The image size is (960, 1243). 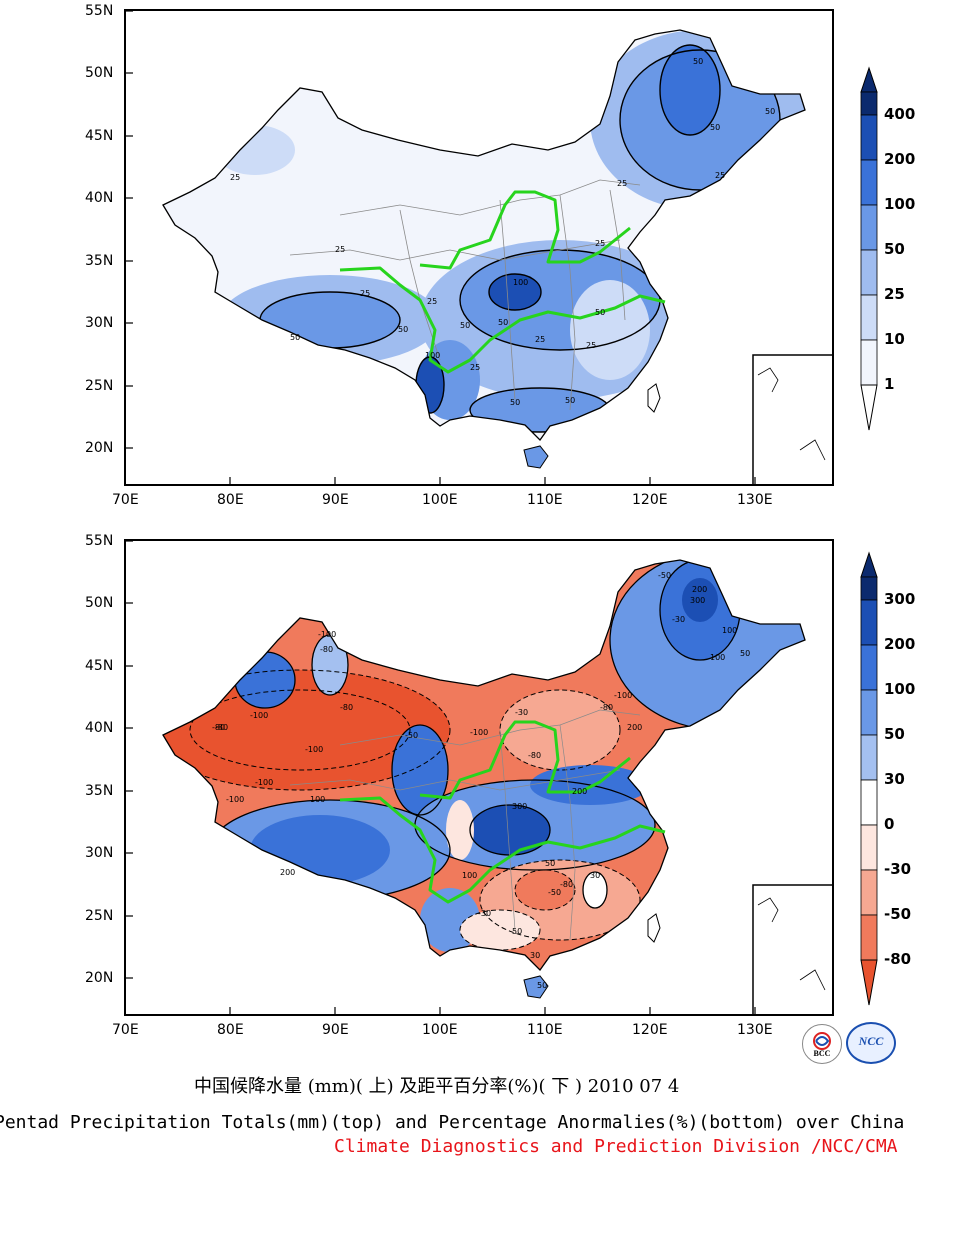 I want to click on lat-label: 20N, so click(x=99, y=978).